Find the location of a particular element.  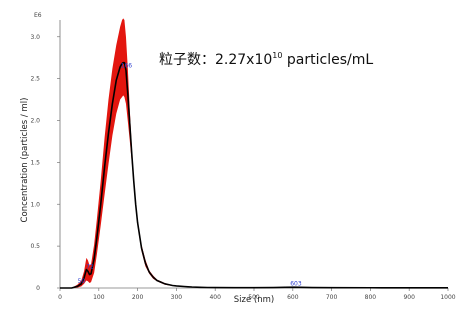

y-scale-label: E6 is located at coordinates (38, 15).